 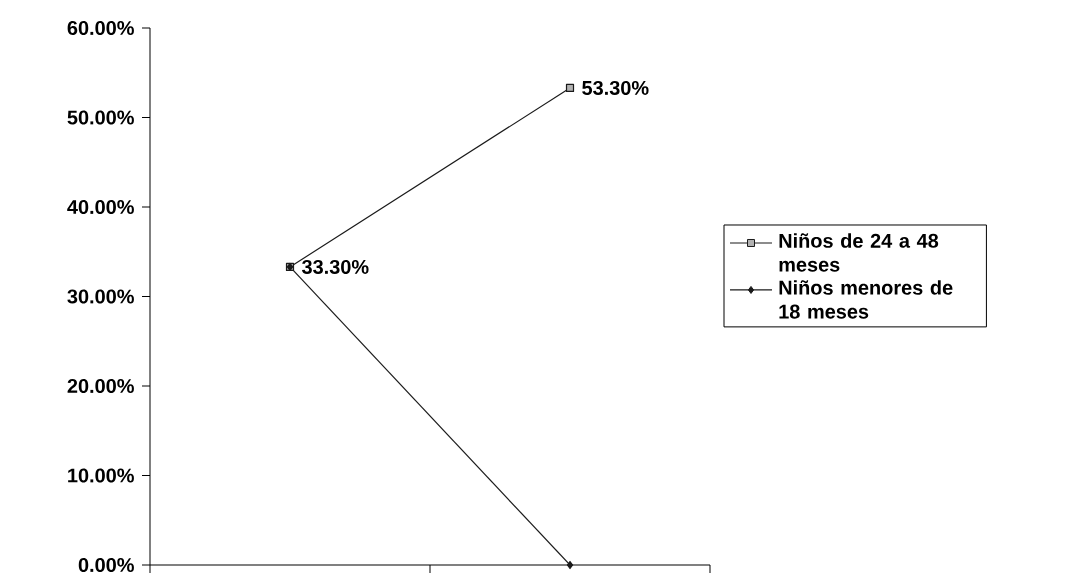 I want to click on y-tick-label: 20.00%, so click(x=100, y=386).